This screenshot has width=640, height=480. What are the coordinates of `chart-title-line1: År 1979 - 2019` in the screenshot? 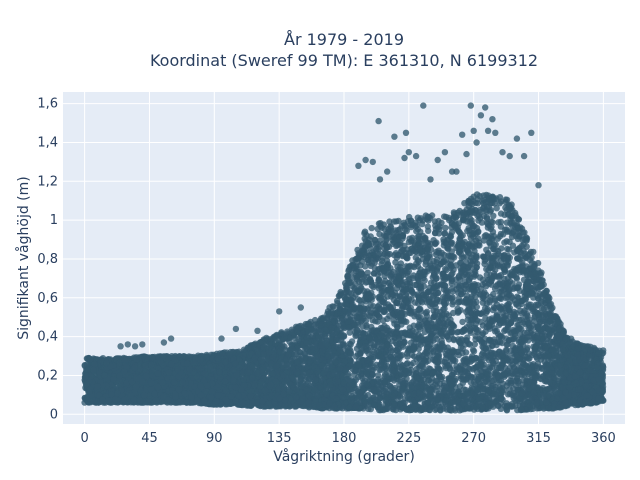 It's located at (344, 39).